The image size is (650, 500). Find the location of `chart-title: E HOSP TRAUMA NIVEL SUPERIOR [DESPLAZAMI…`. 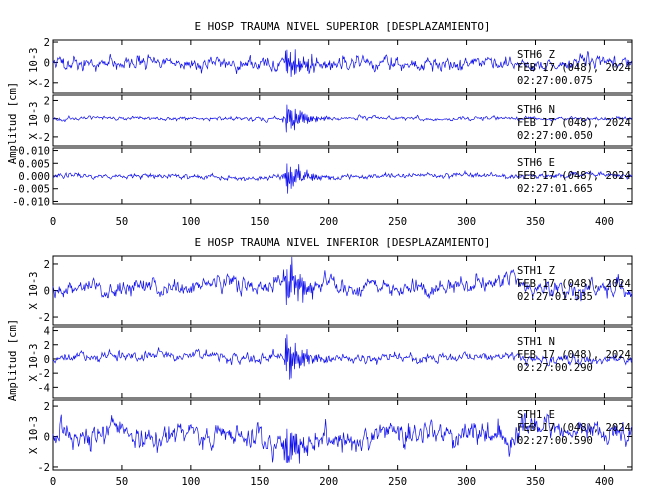

chart-title: E HOSP TRAUMA NIVEL SUPERIOR [DESPLAZAMI… is located at coordinates (343, 27).